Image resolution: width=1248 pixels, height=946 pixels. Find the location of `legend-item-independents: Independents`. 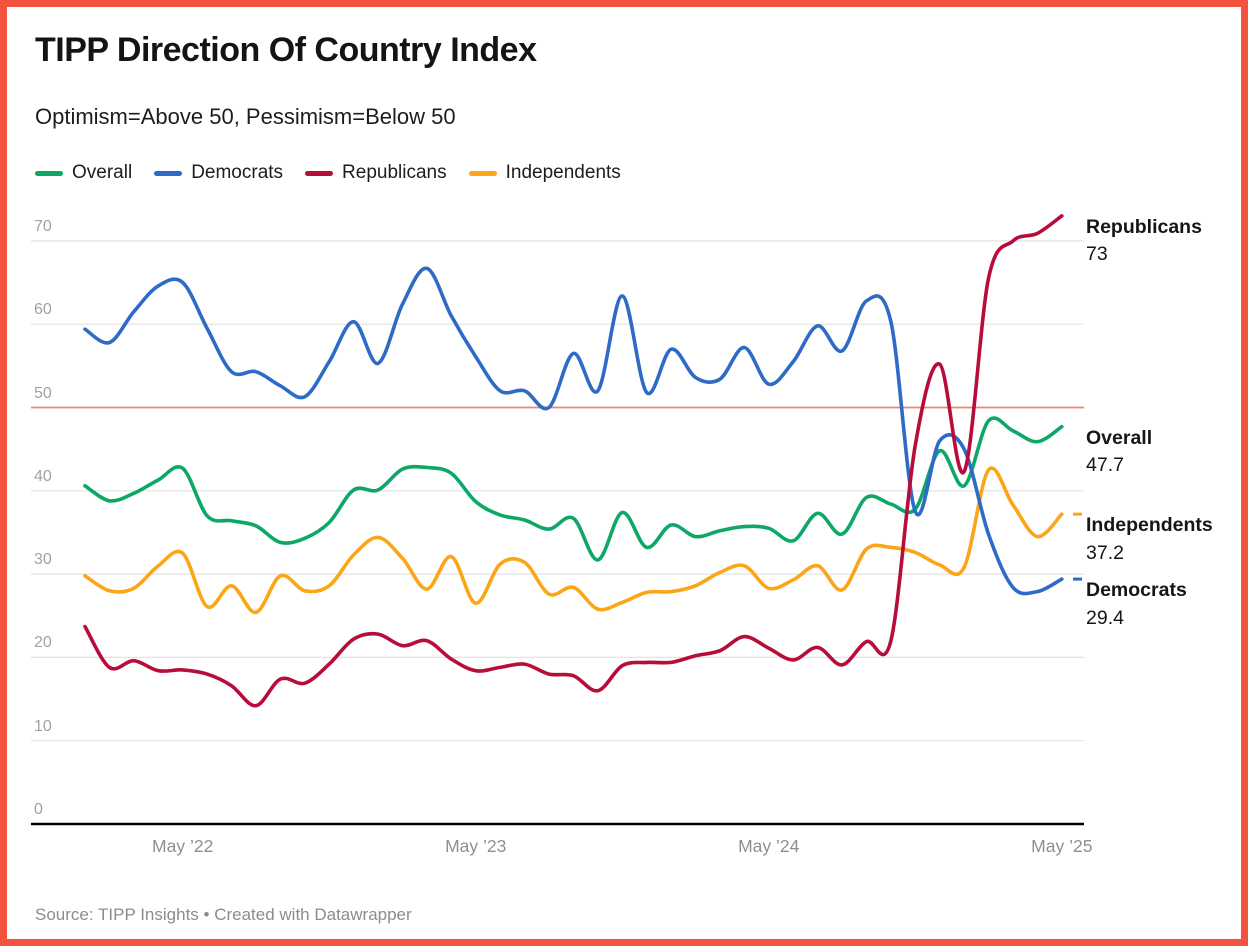

legend-item-independents: Independents is located at coordinates (544, 173).